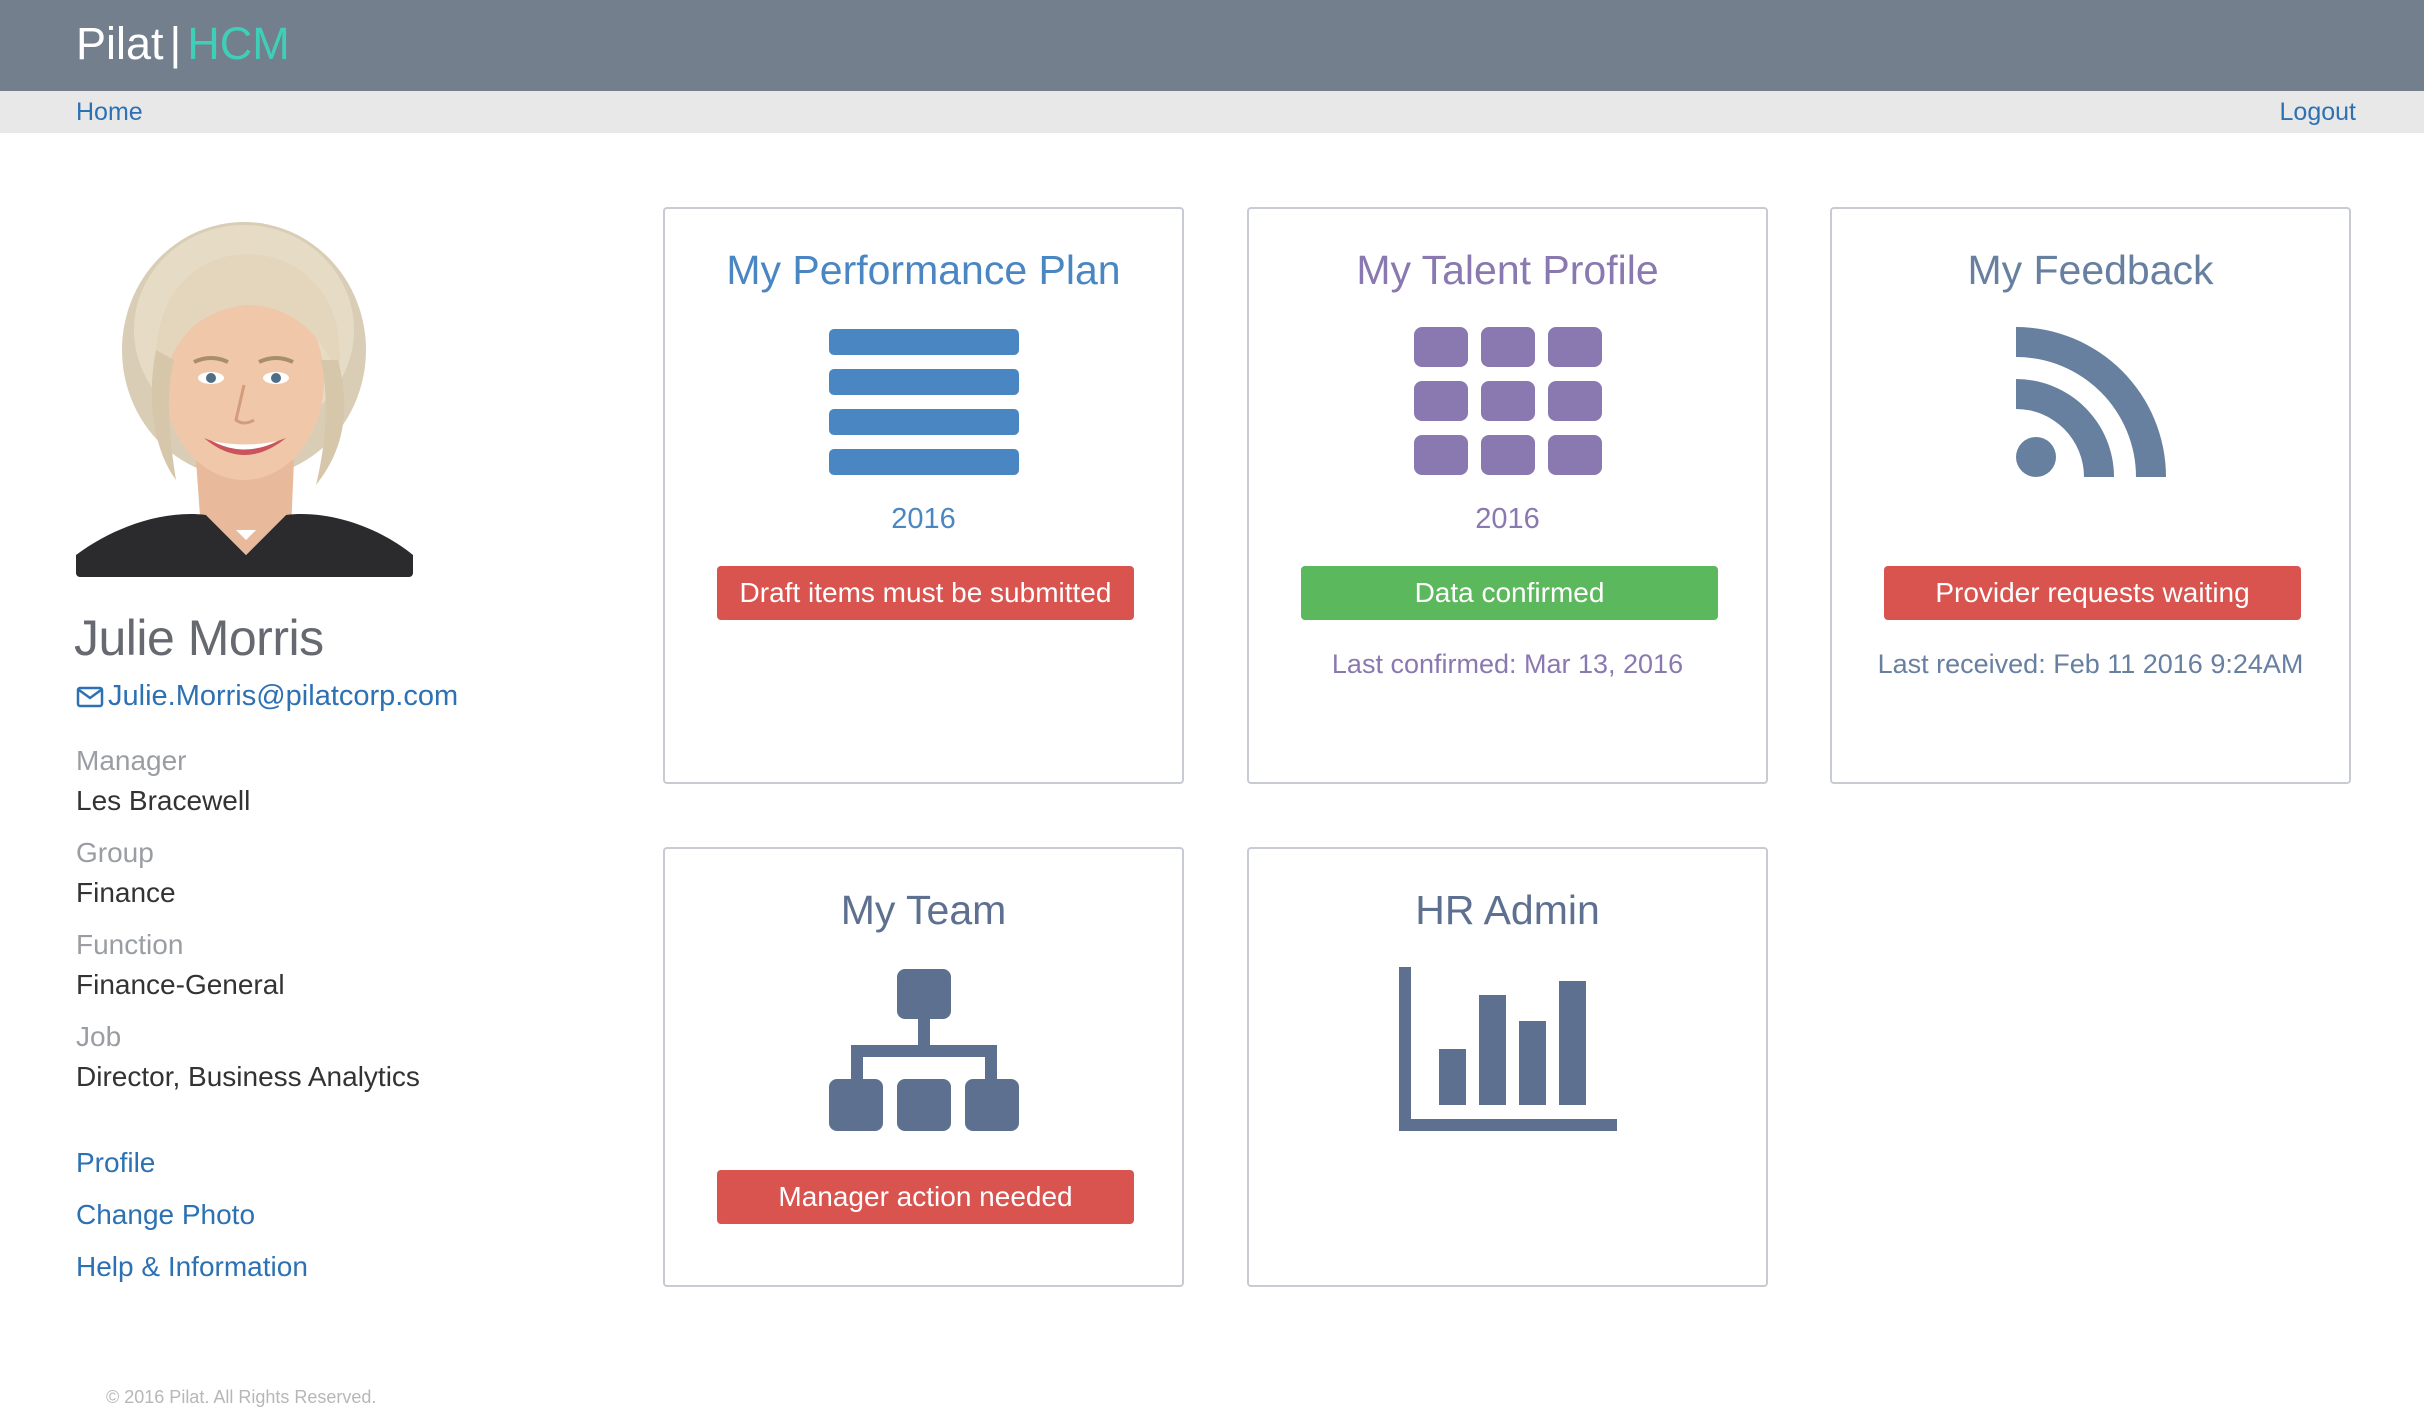 The width and height of the screenshot is (2424, 1424). What do you see at coordinates (1507, 402) in the screenshot?
I see `grid-icon` at bounding box center [1507, 402].